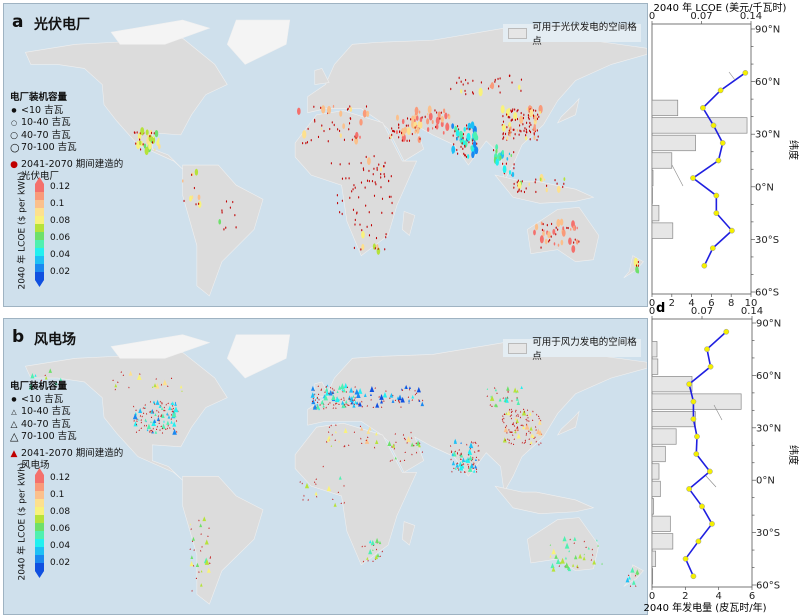  I want to click on legend-size-2: ○ 10-40 吉瓦, so click(40, 122).